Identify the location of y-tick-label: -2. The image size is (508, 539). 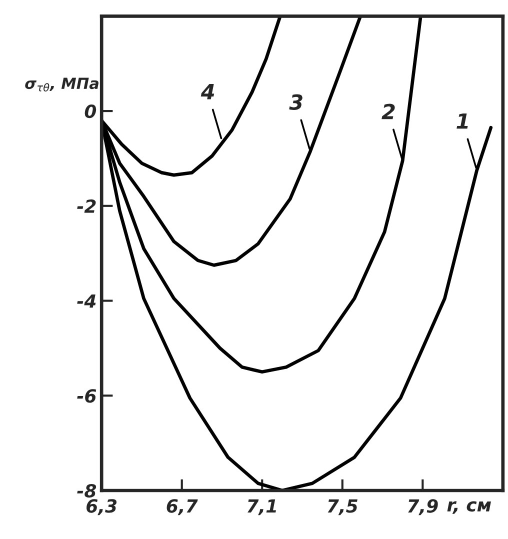
(86, 206).